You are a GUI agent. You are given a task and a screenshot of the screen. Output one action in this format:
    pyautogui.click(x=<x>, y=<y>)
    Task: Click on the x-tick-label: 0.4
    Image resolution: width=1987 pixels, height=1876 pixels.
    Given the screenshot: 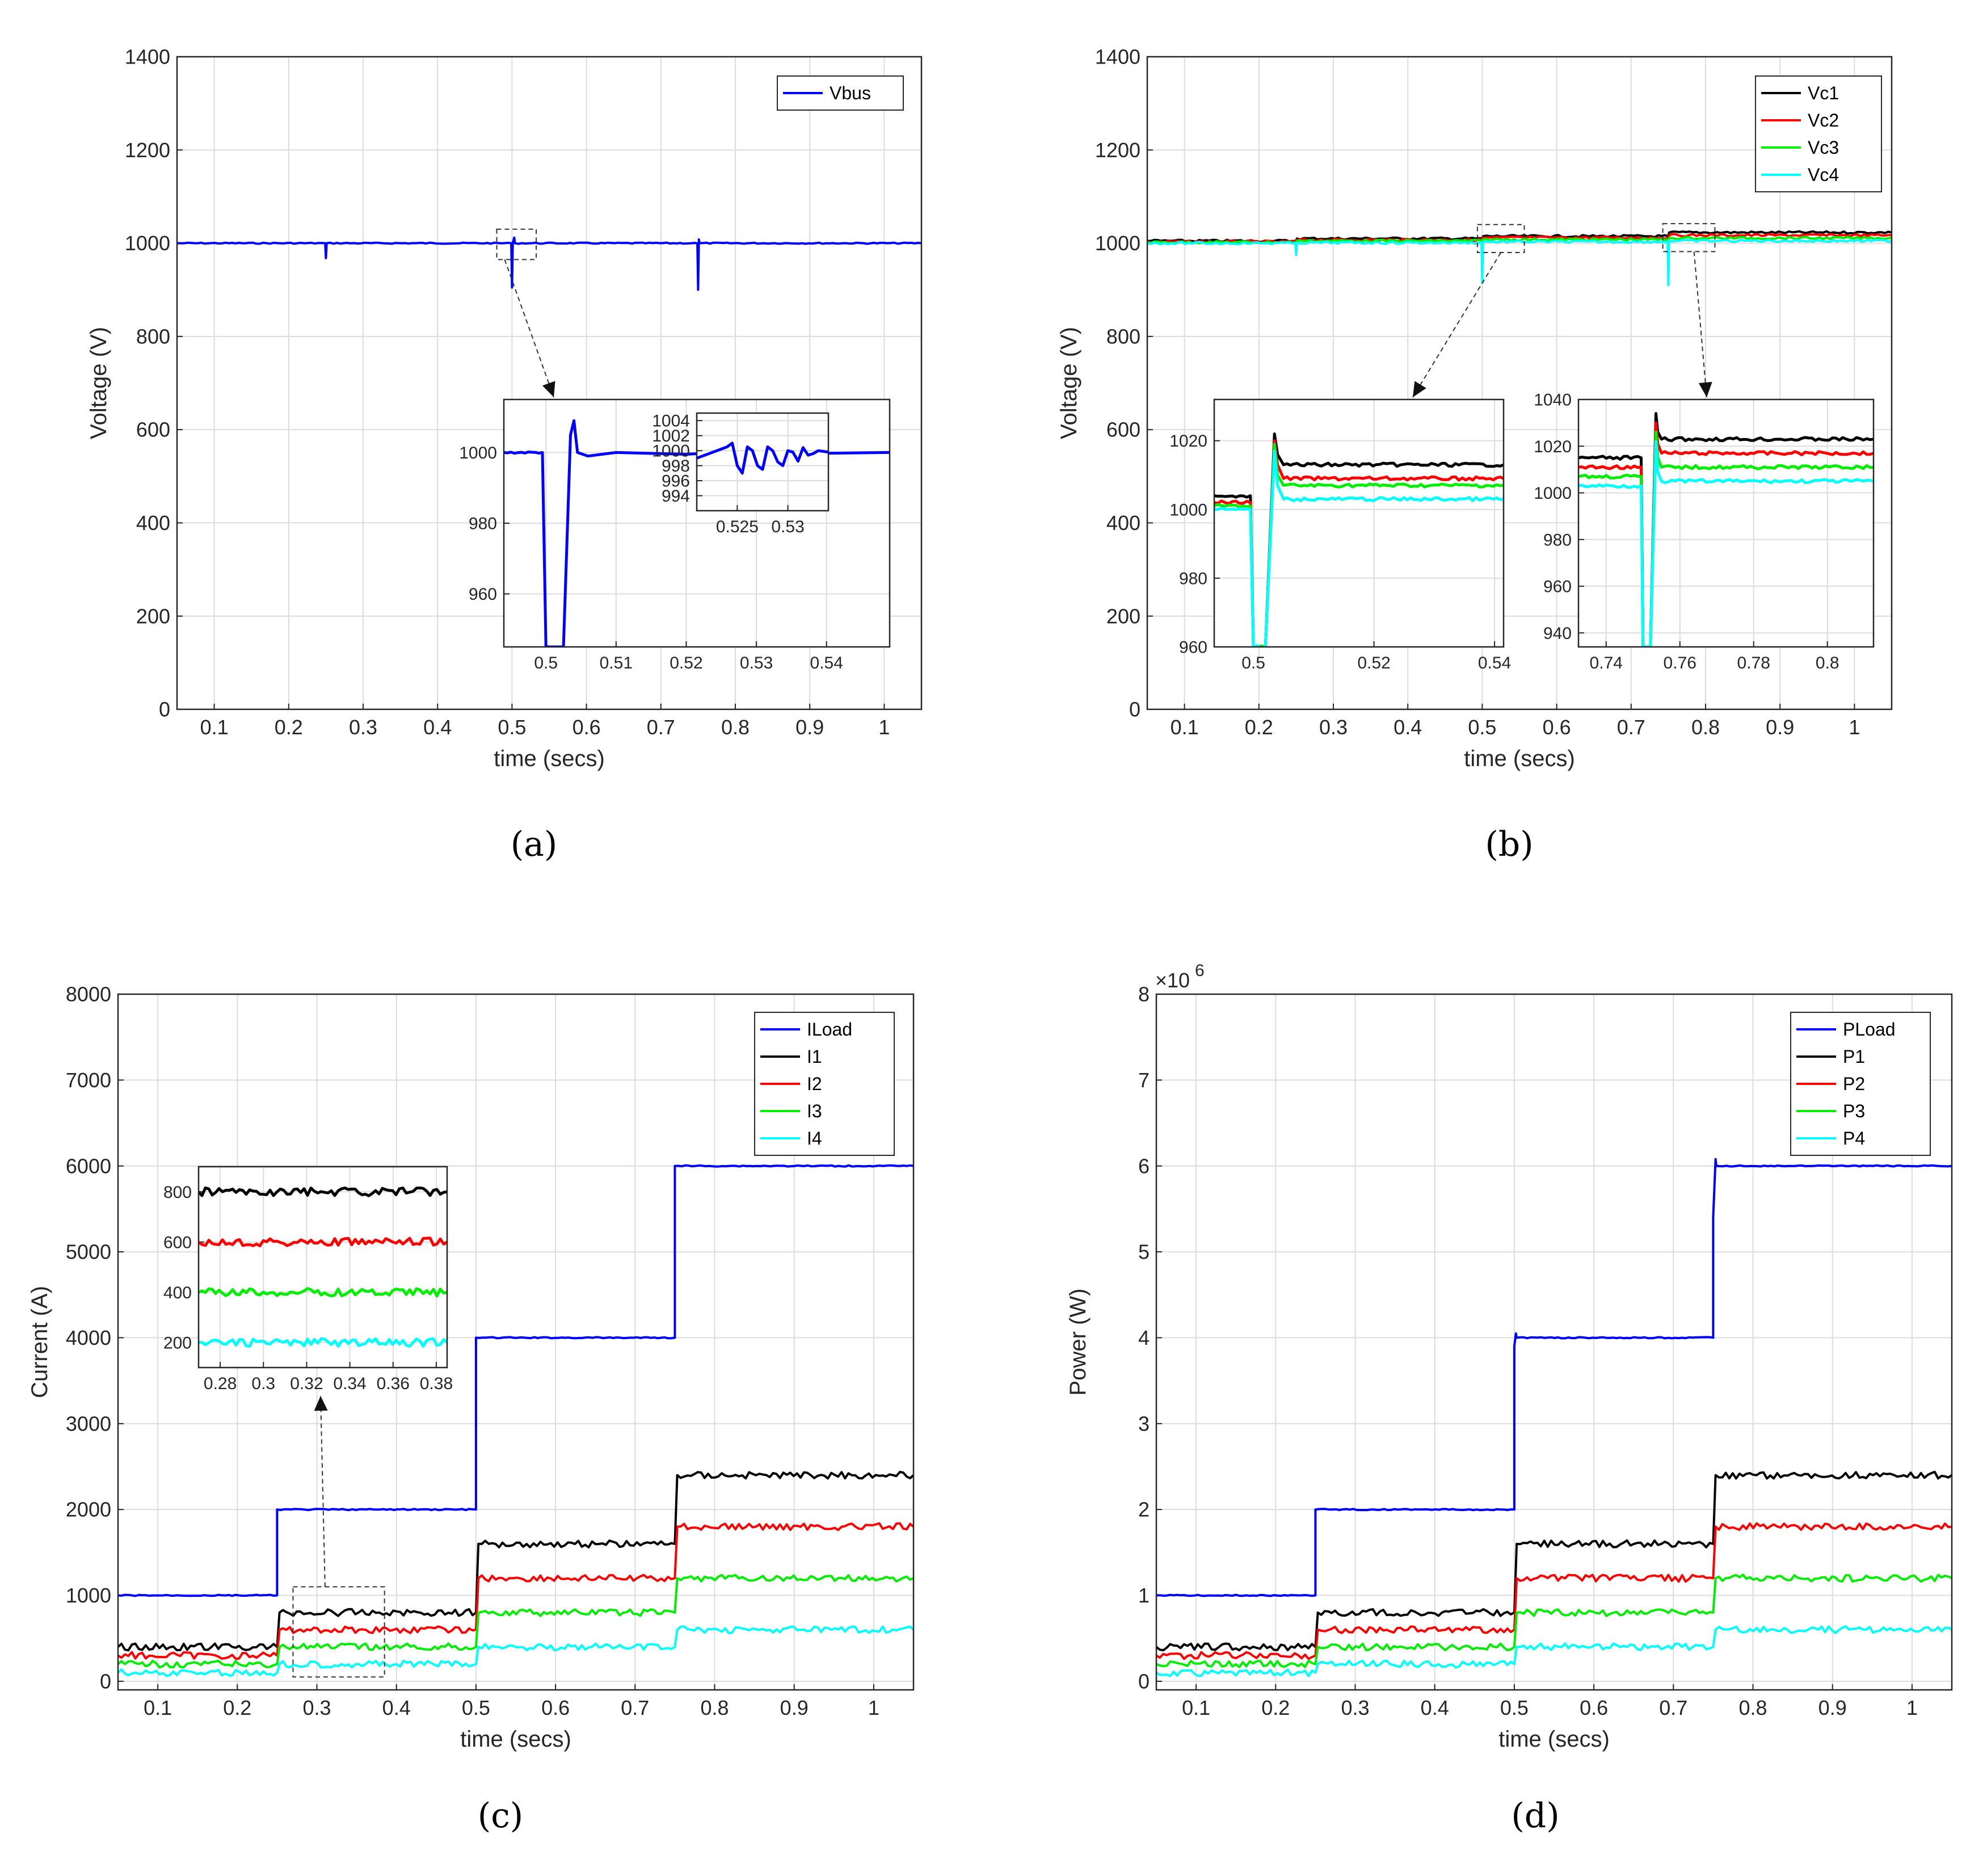 What is the action you would take?
    pyautogui.click(x=1408, y=727)
    